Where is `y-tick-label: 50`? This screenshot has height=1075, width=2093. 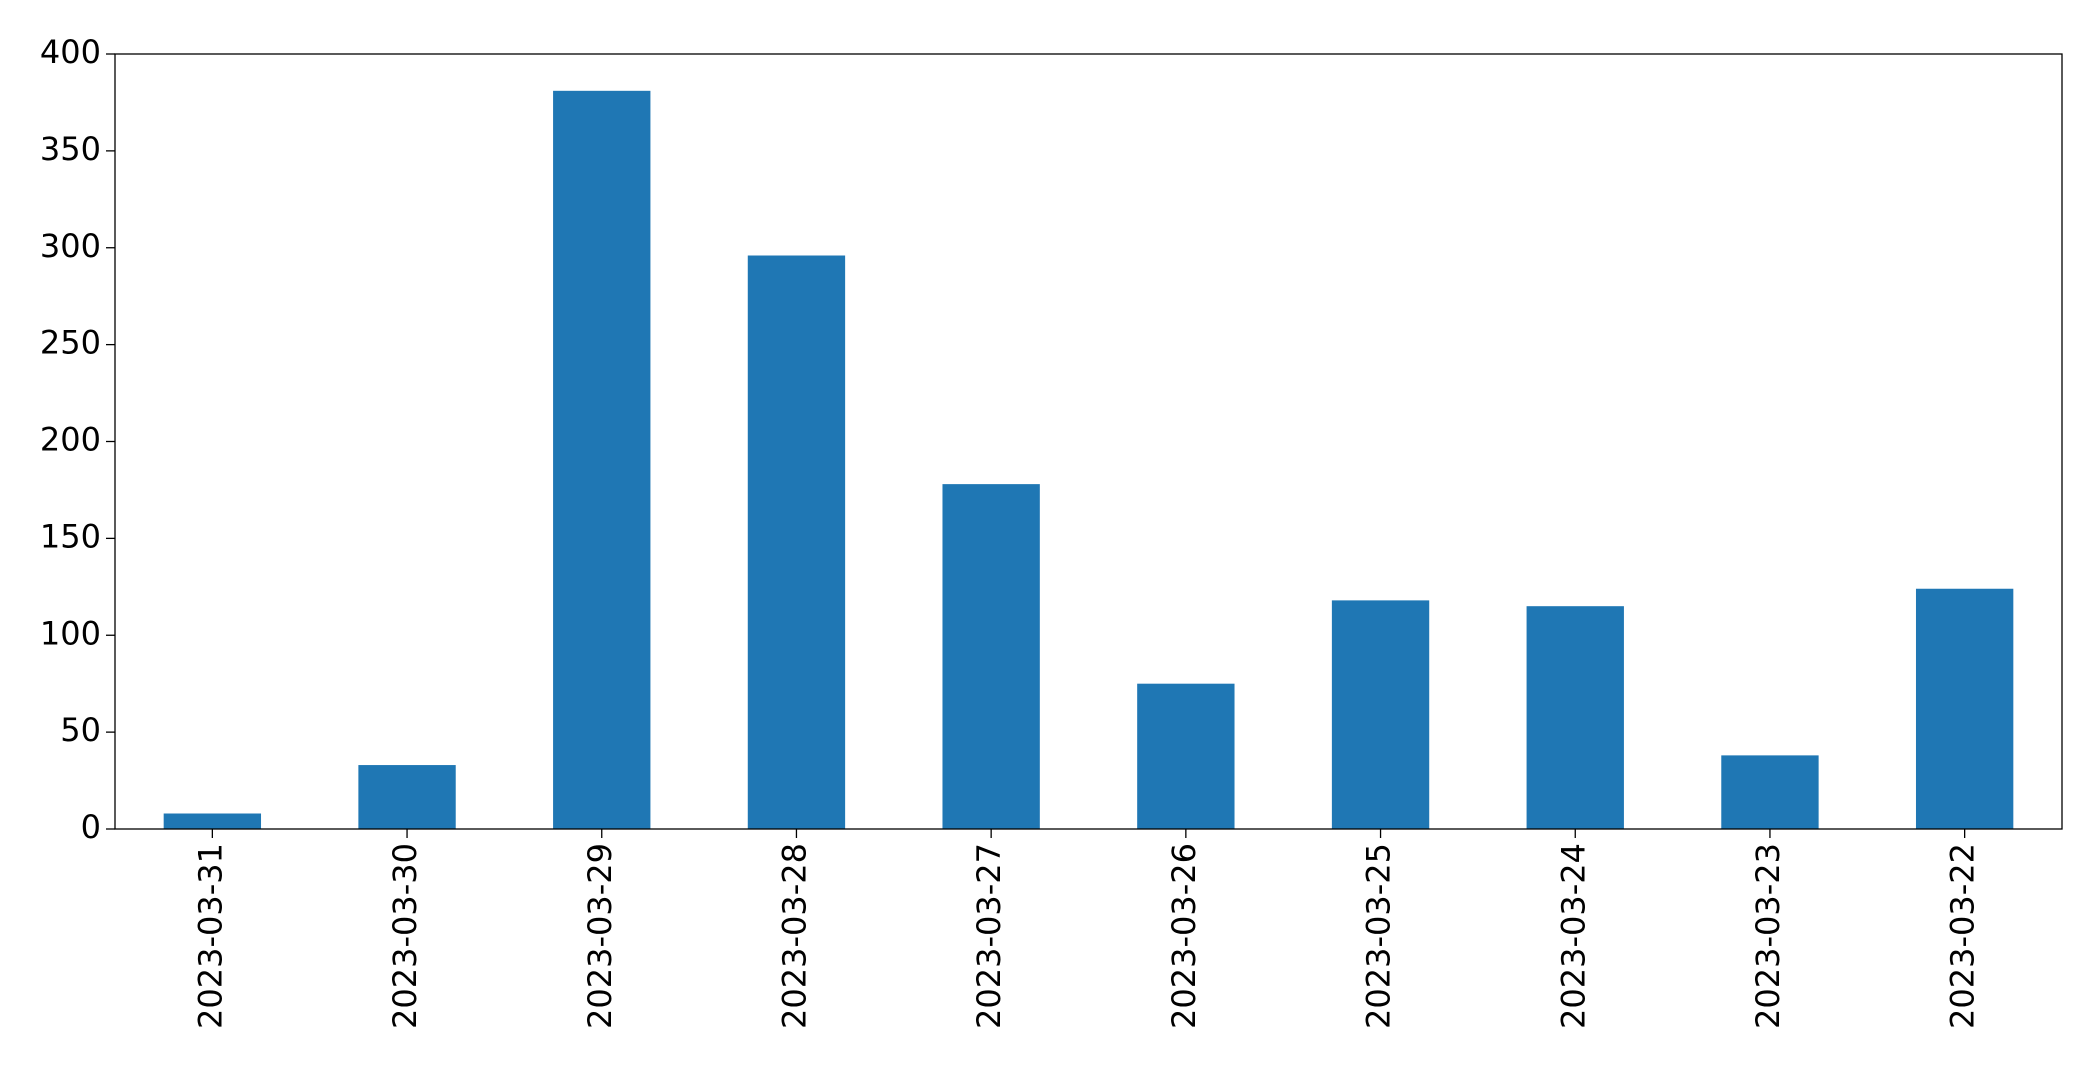
y-tick-label: 50 is located at coordinates (80, 730).